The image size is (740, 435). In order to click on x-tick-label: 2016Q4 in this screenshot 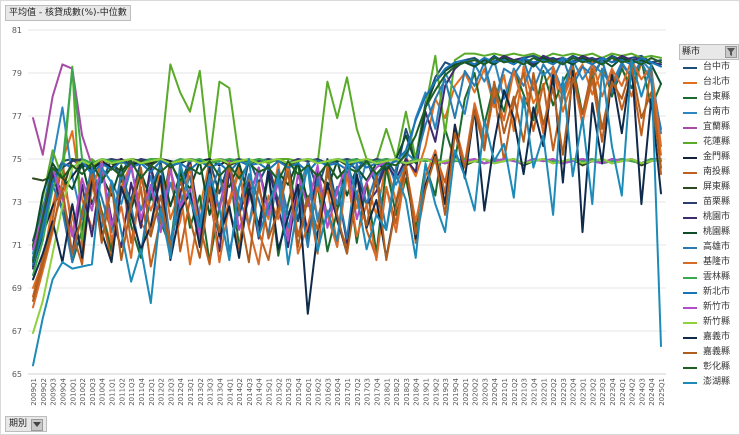, I will do `click(338, 391)`.